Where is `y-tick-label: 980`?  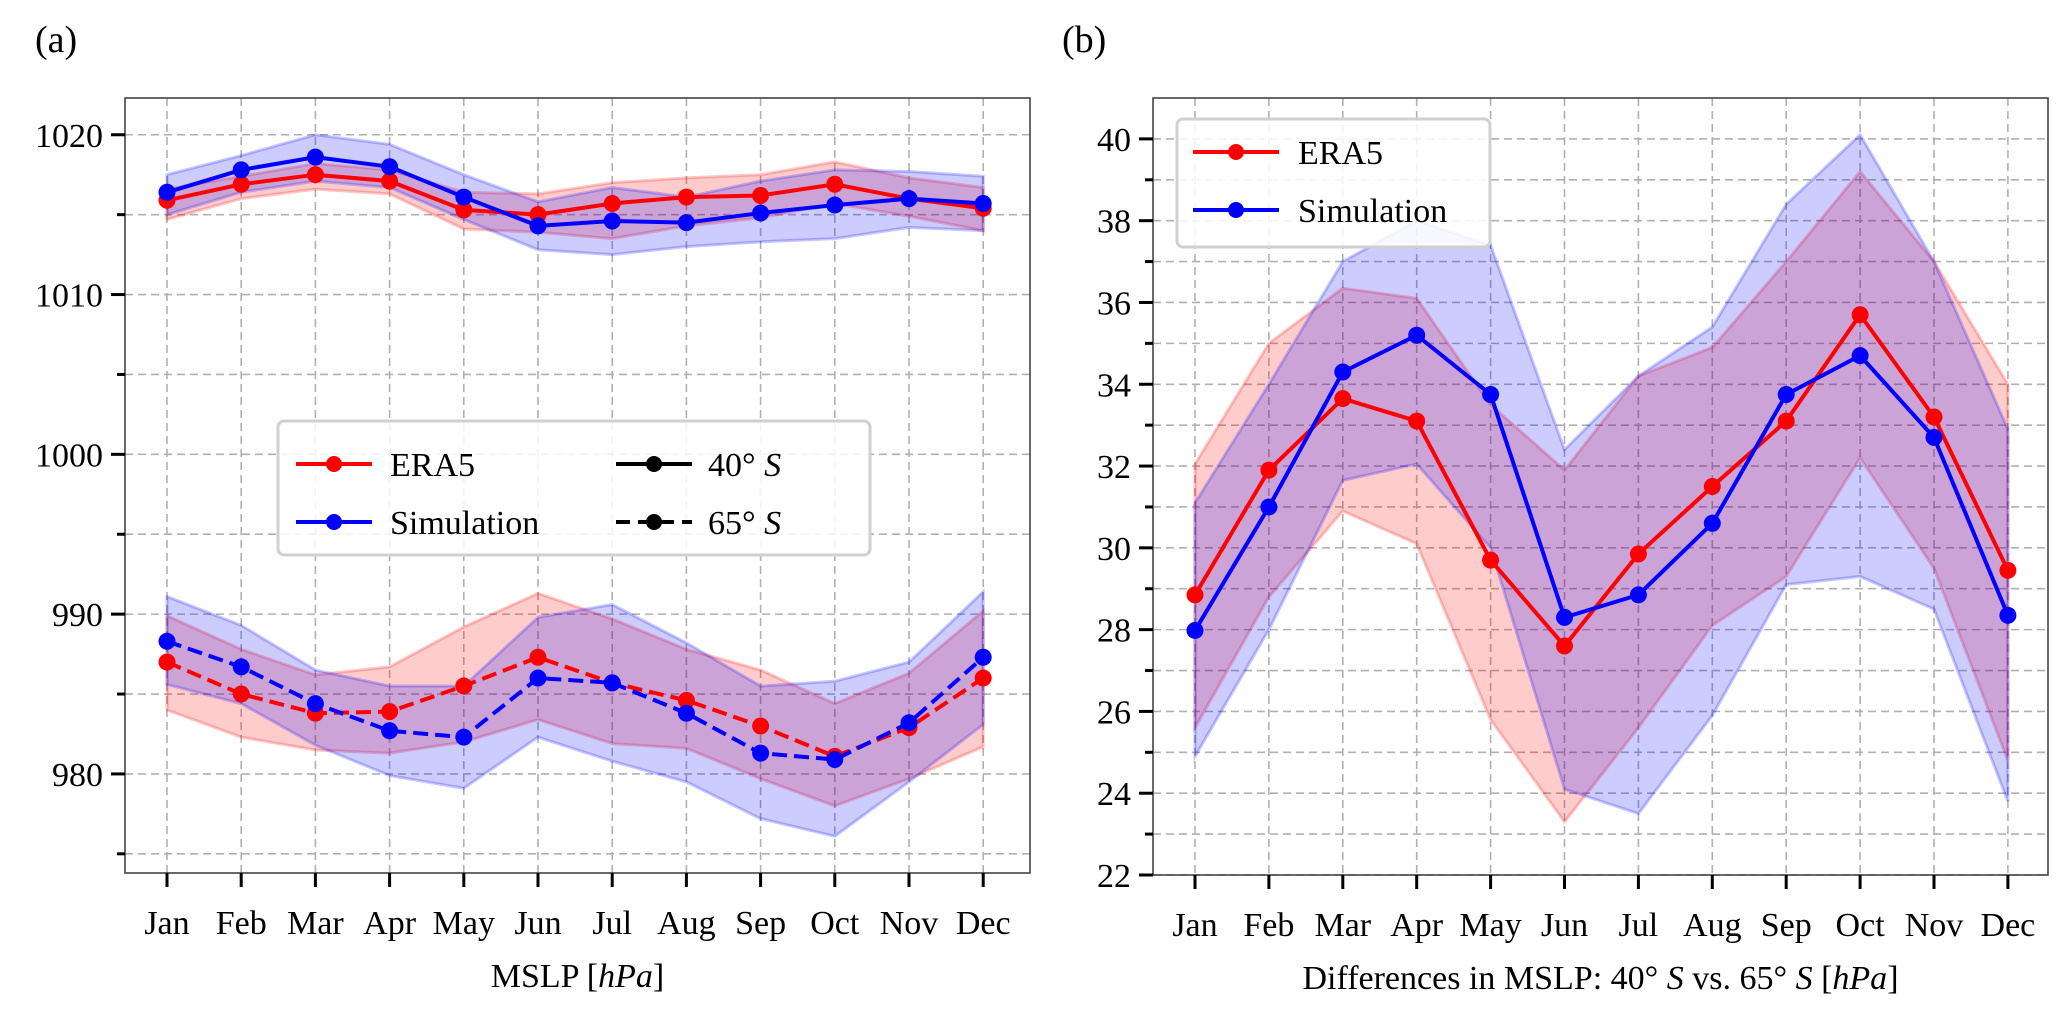 y-tick-label: 980 is located at coordinates (77, 775).